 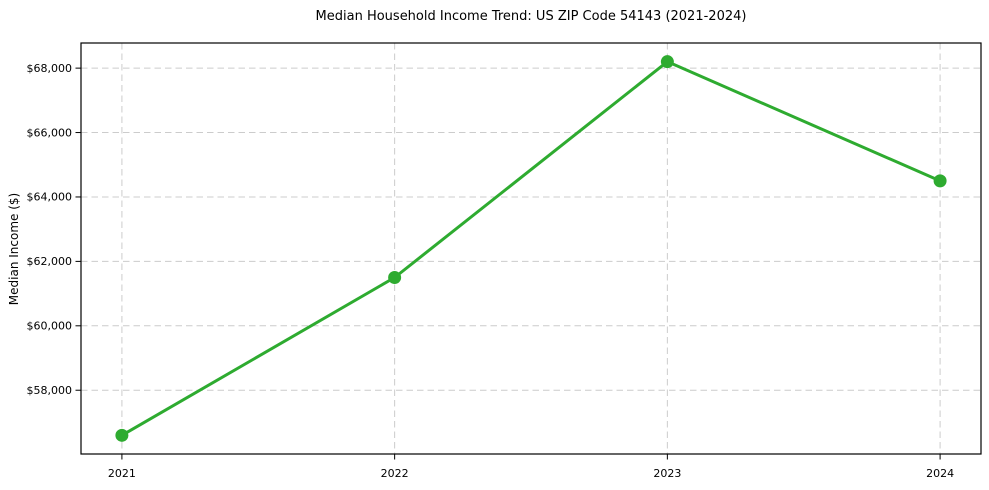 What do you see at coordinates (50, 132) in the screenshot?
I see `y-tick-label: $66,000` at bounding box center [50, 132].